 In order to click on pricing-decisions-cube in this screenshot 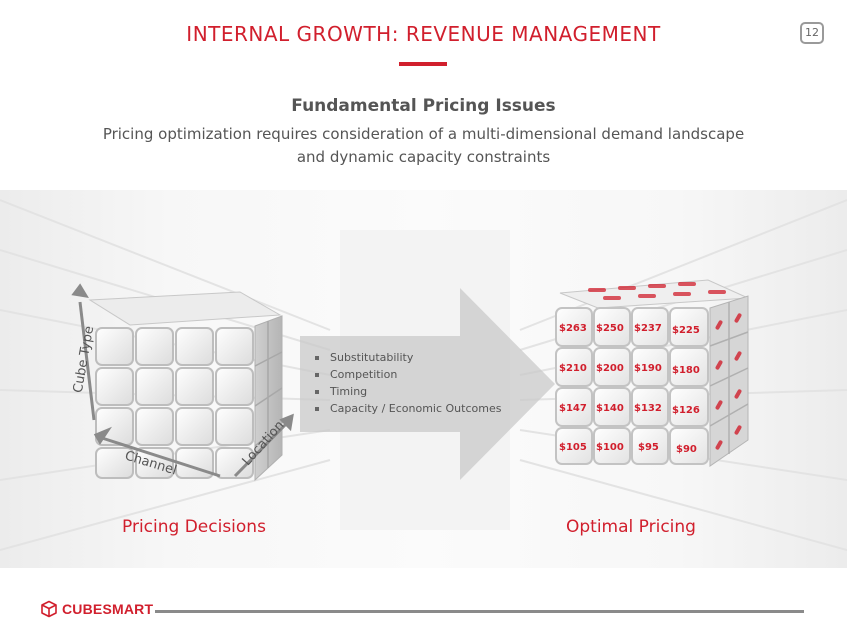, I will do `click(182, 382)`.